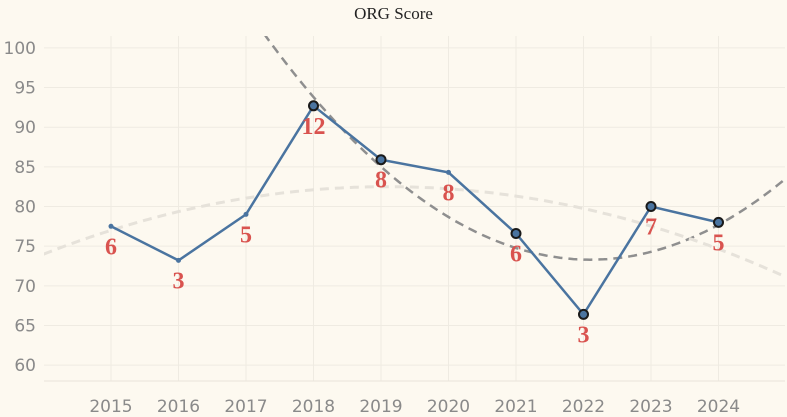 The width and height of the screenshot is (787, 417). Describe the element at coordinates (515, 407) in the screenshot. I see `x-tick-label: 2021` at that location.